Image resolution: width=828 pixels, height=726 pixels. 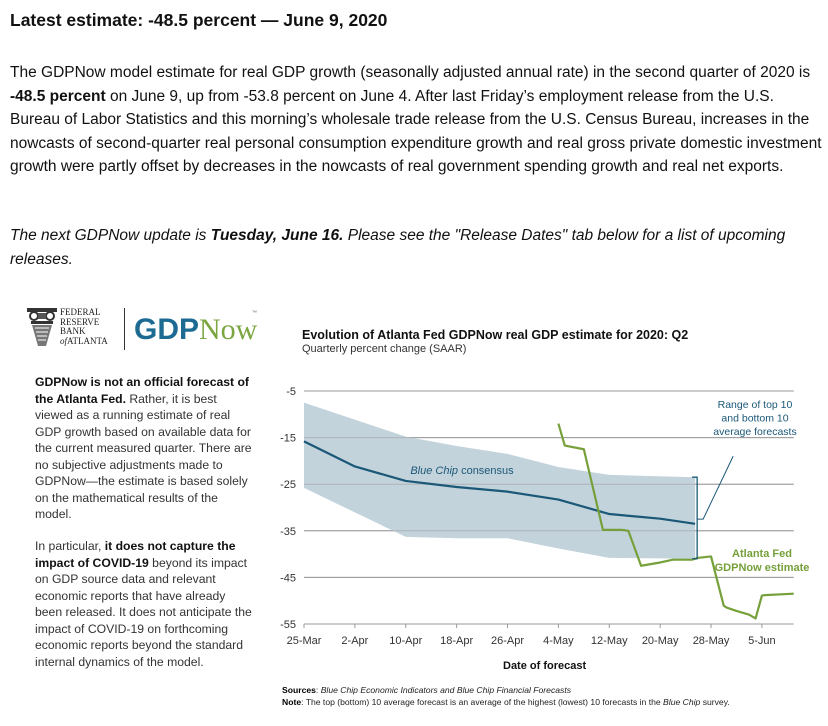 I want to click on gdpnow-annotation-line: GDPNow estimate, so click(x=762, y=568).